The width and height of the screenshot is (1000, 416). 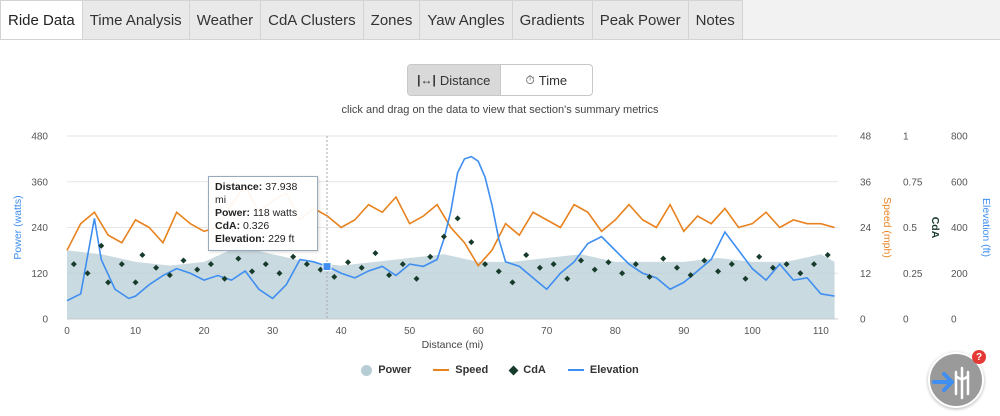 What do you see at coordinates (41, 20) in the screenshot?
I see `tab-ride-data: Ride Data` at bounding box center [41, 20].